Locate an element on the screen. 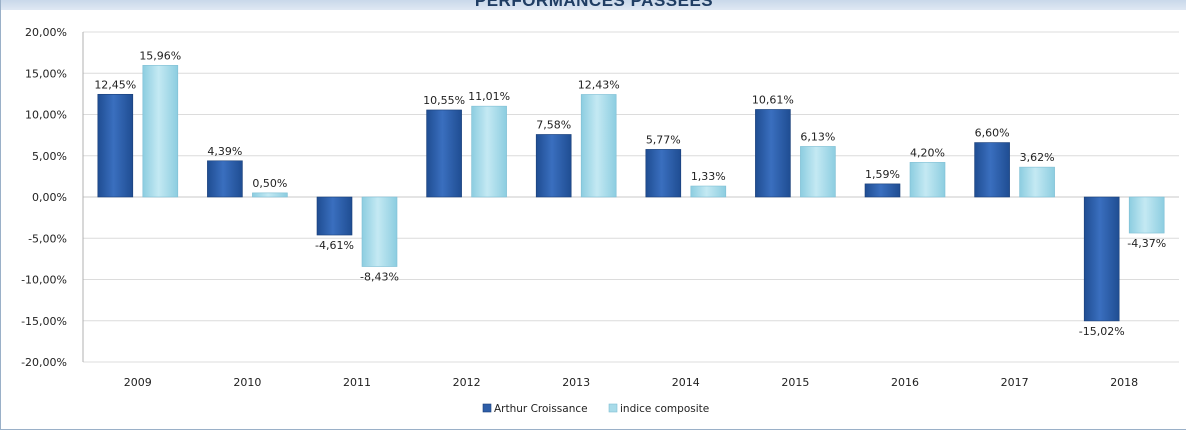  data-label: 1,33% is located at coordinates (708, 176).